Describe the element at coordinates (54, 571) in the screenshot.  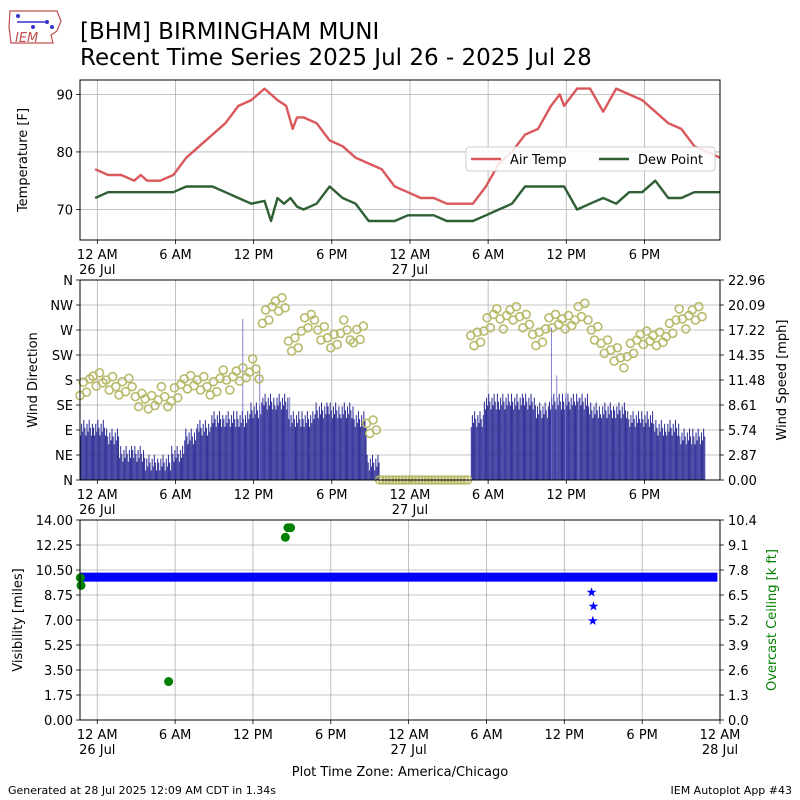
I see `vis-ytick-label: 10.50` at that location.